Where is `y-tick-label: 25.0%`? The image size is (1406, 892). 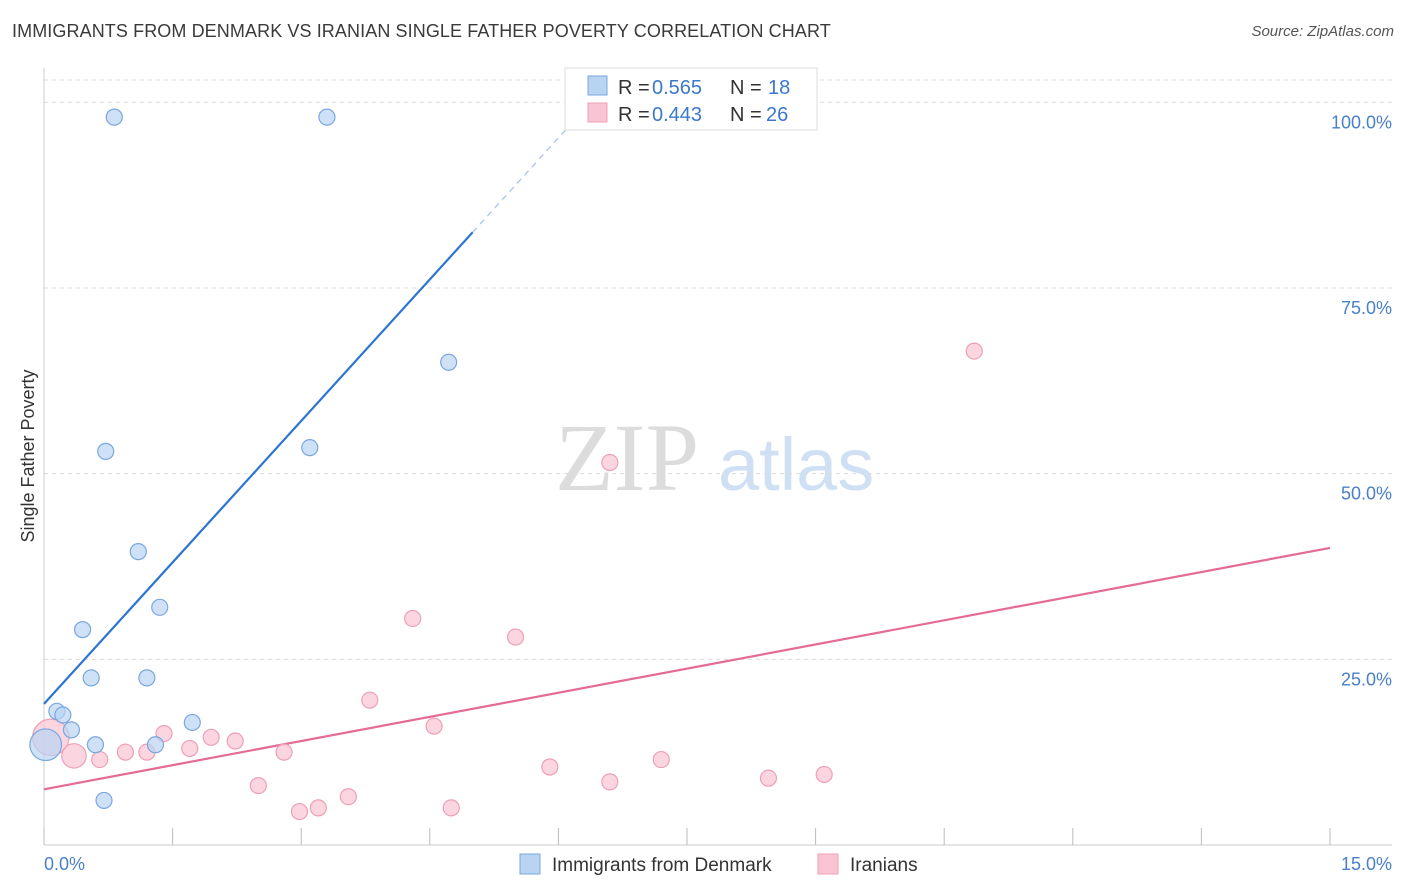
y-tick-label: 25.0% is located at coordinates (1366, 679).